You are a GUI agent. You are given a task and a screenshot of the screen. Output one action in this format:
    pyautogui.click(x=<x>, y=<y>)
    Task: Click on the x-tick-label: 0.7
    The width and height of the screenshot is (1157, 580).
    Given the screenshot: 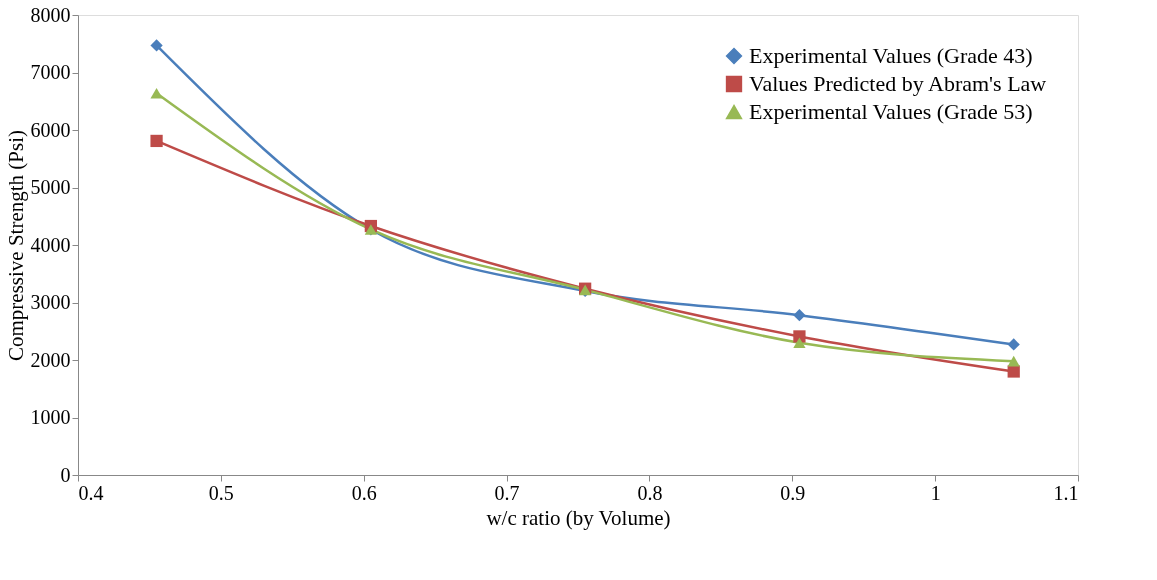 What is the action you would take?
    pyautogui.click(x=507, y=492)
    